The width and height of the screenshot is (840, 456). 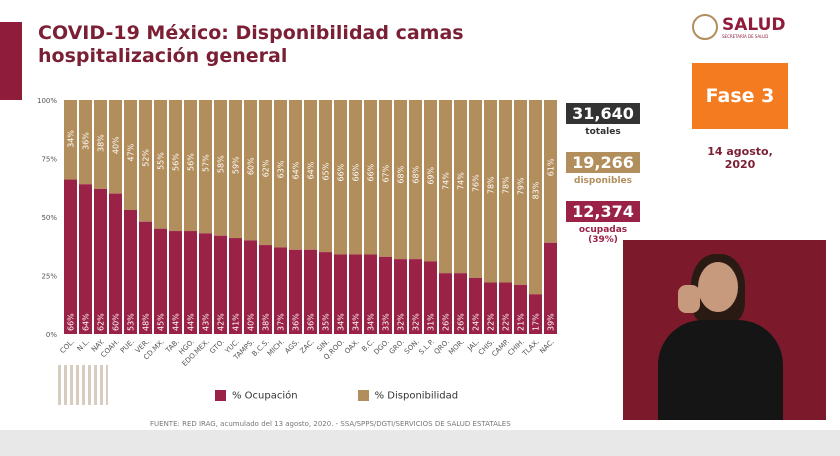 What do you see at coordinates (217, 347) in the screenshot?
I see `x-tick-label: GTO.` at bounding box center [217, 347].